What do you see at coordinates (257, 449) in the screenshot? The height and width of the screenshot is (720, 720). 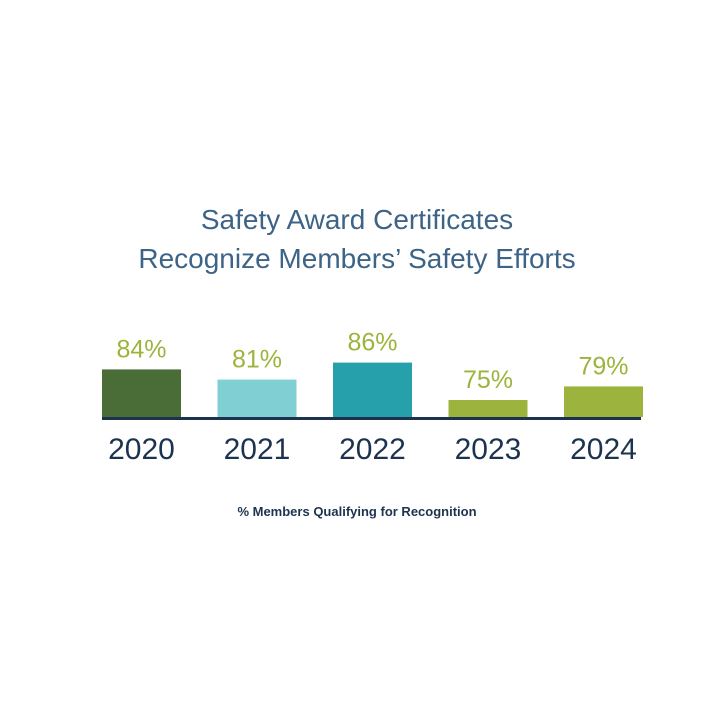 I see `year-label-2021: 2021` at bounding box center [257, 449].